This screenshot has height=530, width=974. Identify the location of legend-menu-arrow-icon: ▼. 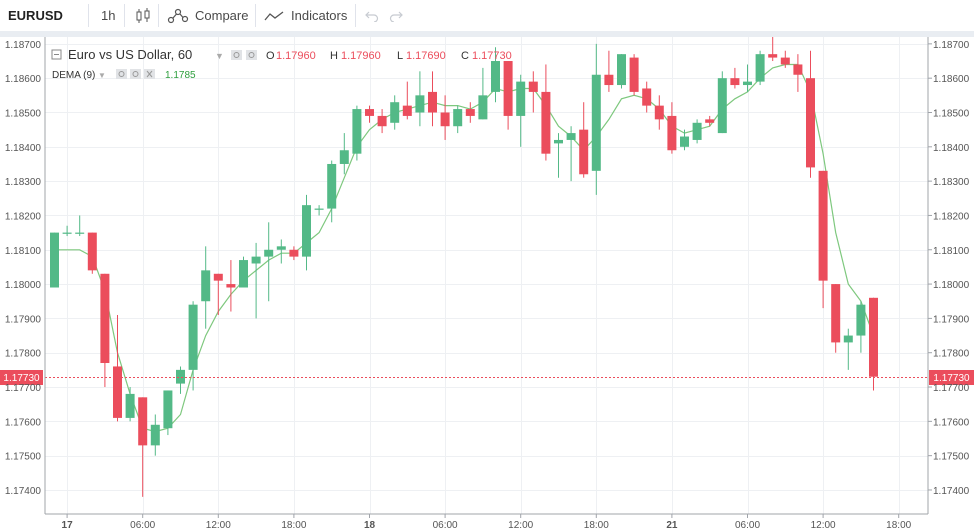
(219, 56).